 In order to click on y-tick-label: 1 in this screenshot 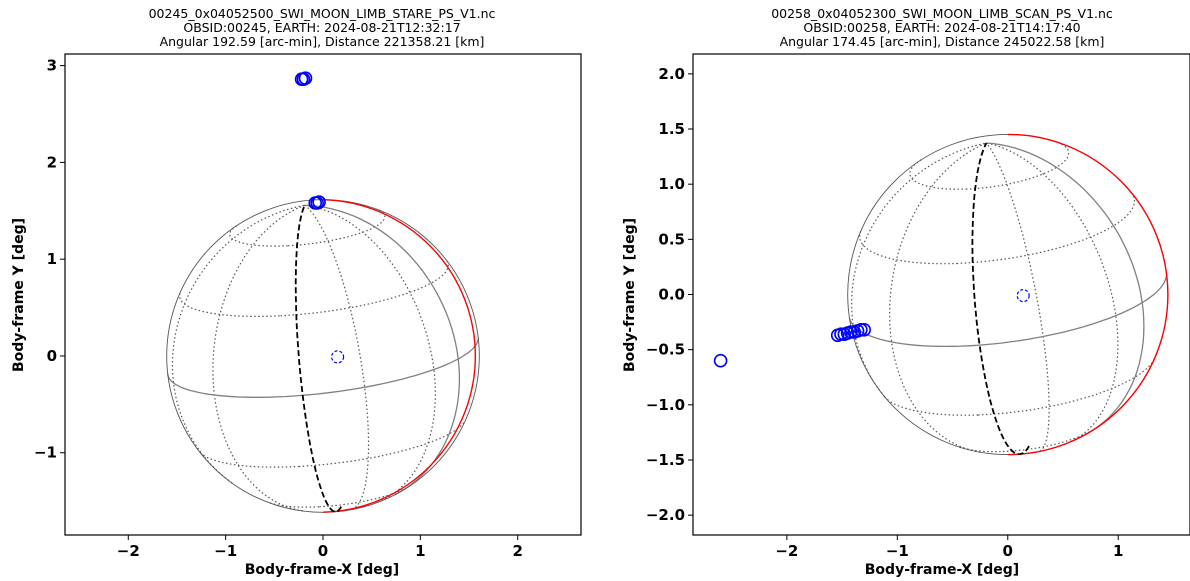, I will do `click(52, 259)`.